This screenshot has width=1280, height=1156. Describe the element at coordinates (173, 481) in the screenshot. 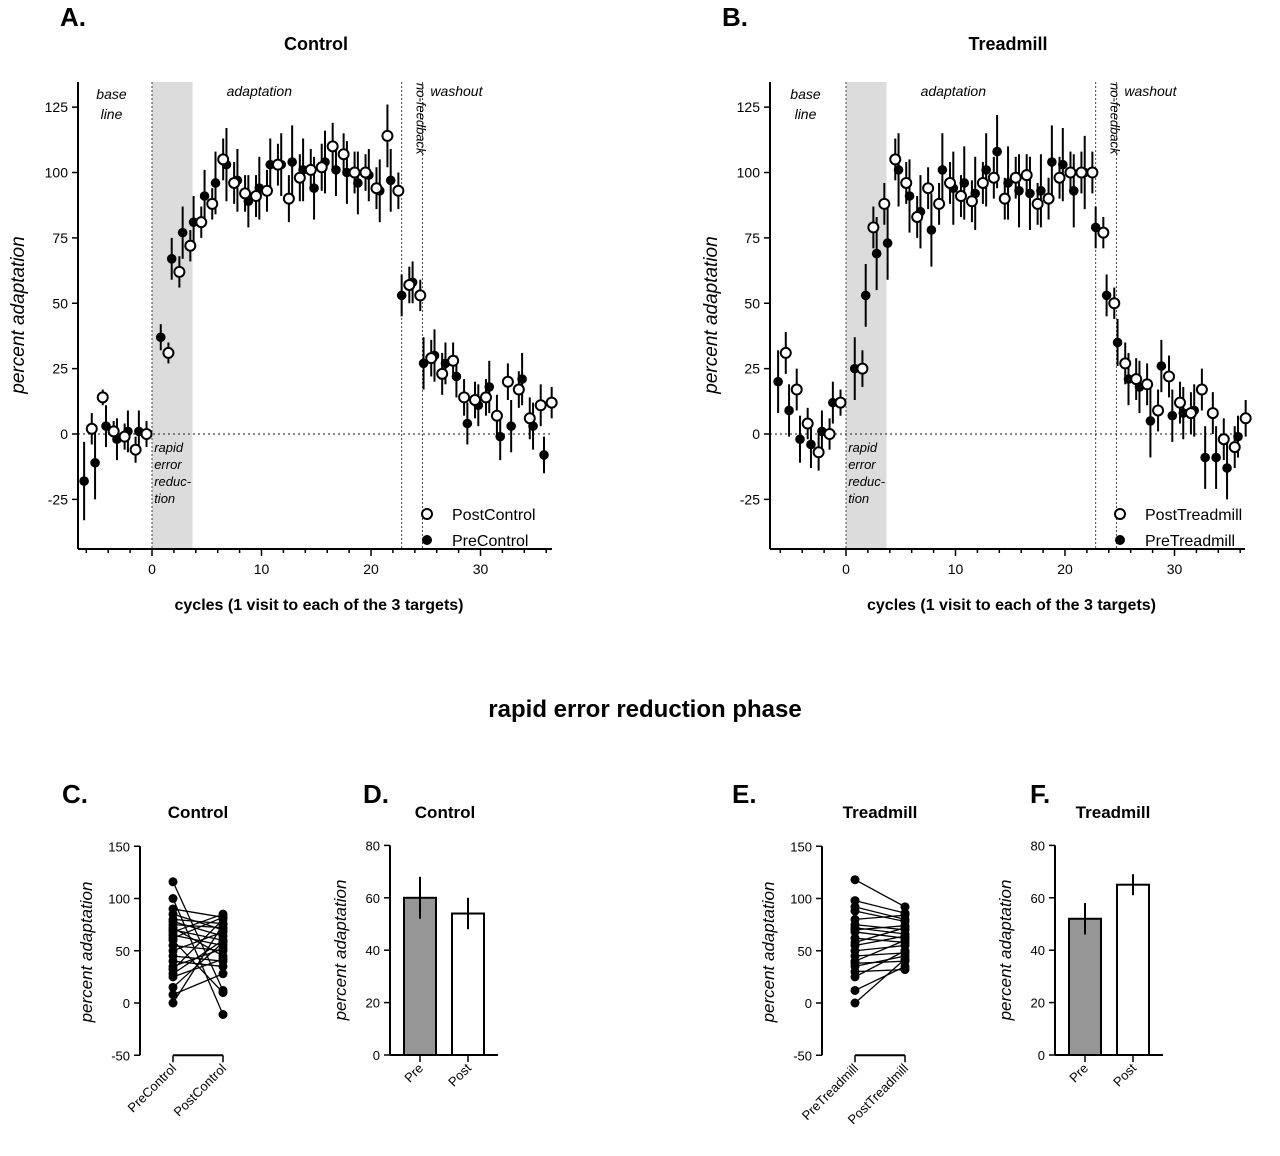

I see `phase-label-rapid: reduc-` at that location.